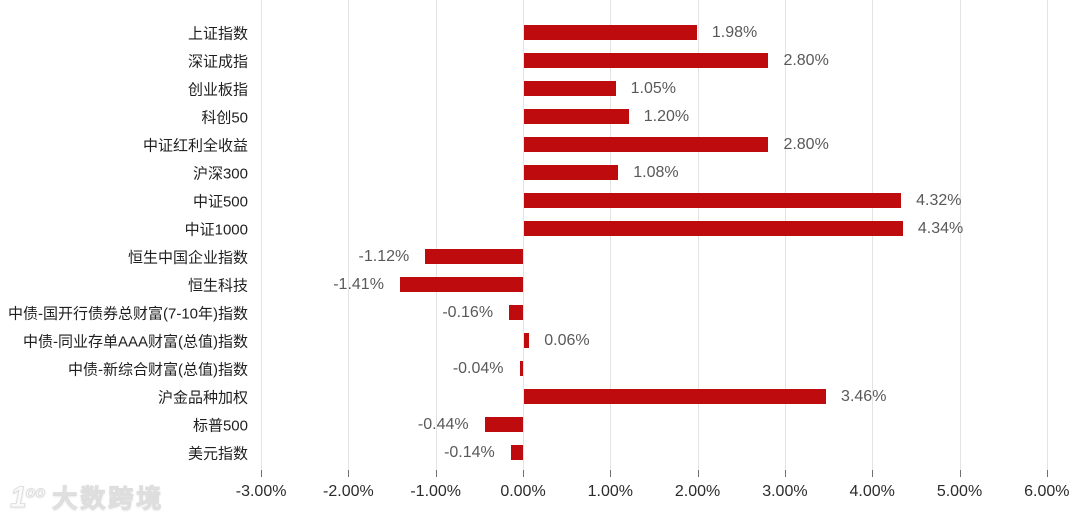 This screenshot has width=1080, height=517. What do you see at coordinates (224, 117) in the screenshot?
I see `category-label: 科创50` at bounding box center [224, 117].